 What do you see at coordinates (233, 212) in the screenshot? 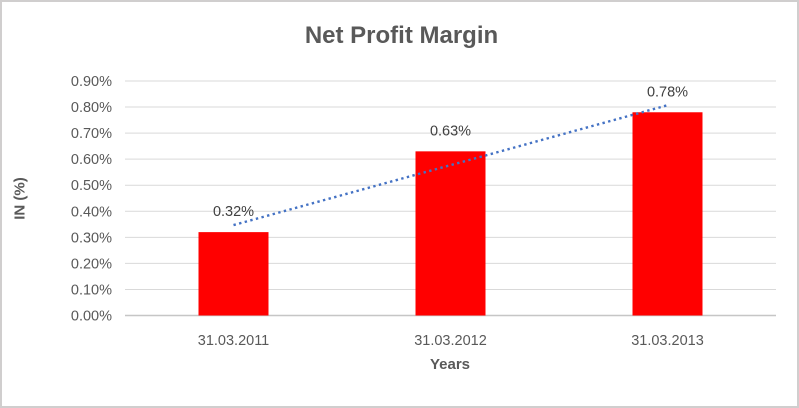
I see `data-label: 0.32%` at bounding box center [233, 212].